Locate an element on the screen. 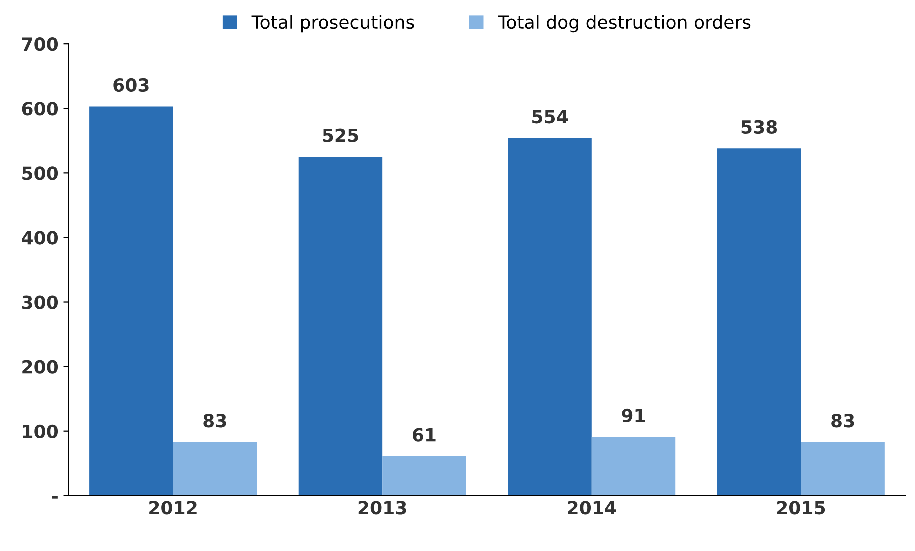  data-label: 554 is located at coordinates (550, 117).